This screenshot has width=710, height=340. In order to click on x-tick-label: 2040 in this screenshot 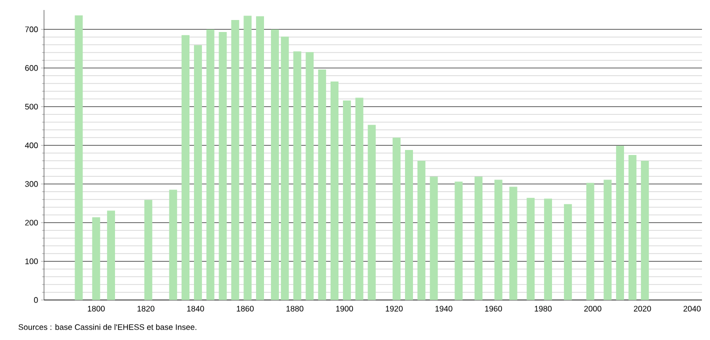, I will do `click(692, 309)`.